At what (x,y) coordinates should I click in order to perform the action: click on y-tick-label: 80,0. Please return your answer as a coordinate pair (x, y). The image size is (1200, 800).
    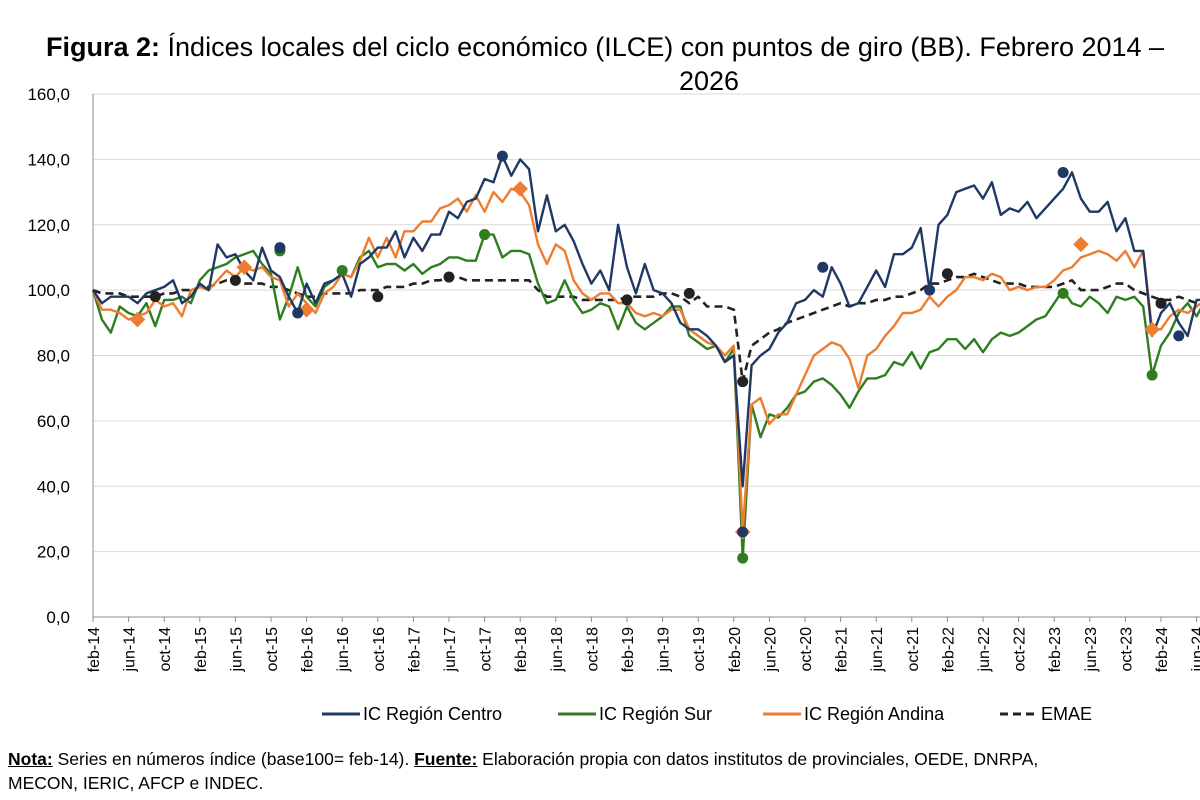
    Looking at the image, I should click on (53, 356).